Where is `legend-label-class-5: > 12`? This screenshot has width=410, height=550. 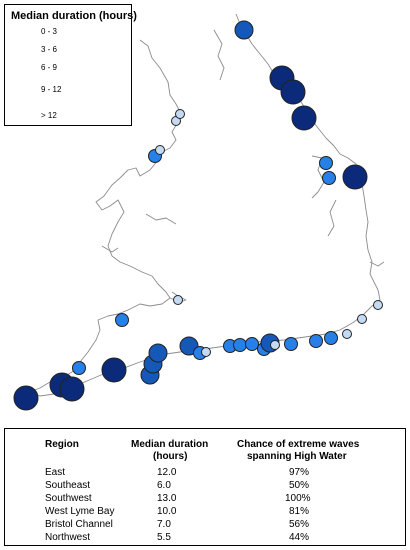 legend-label-class-5: > 12 is located at coordinates (49, 115).